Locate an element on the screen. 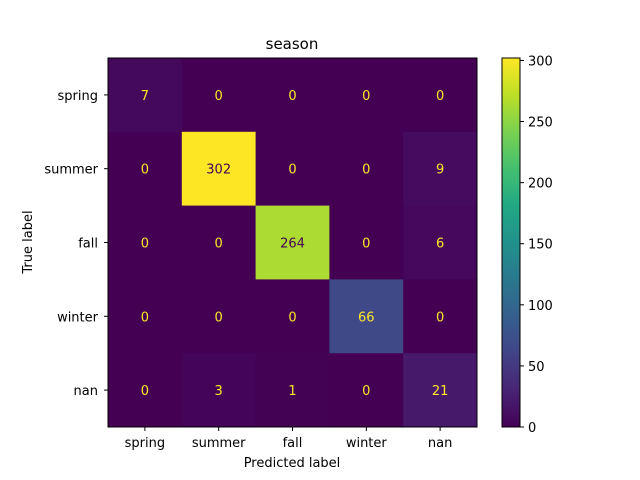 The width and height of the screenshot is (640, 480). chart-title: season is located at coordinates (292, 44).